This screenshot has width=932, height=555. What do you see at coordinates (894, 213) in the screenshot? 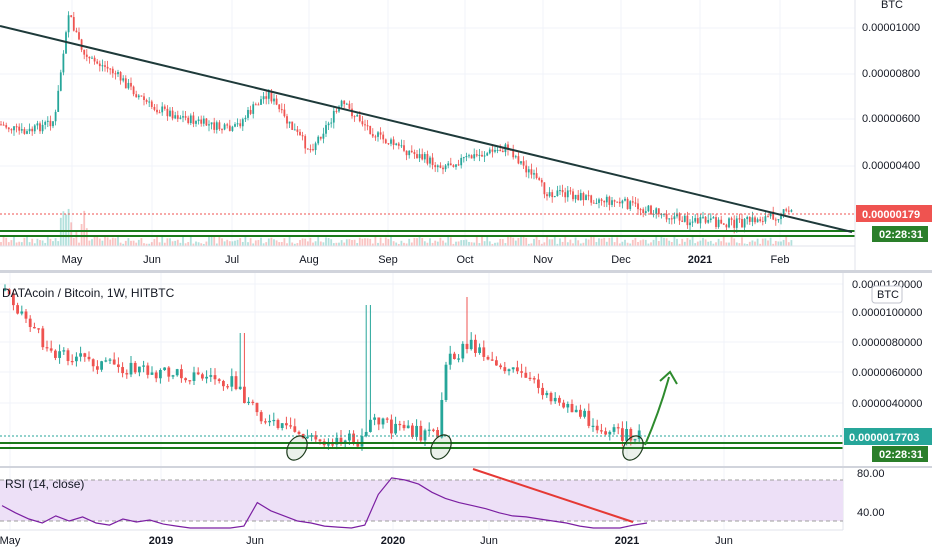
I see `top-price-pill` at bounding box center [894, 213].